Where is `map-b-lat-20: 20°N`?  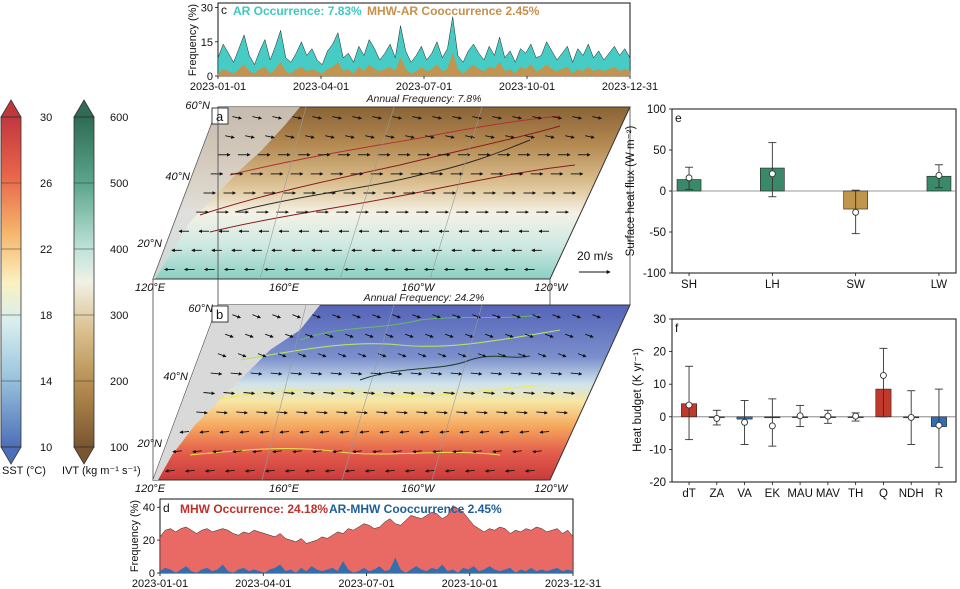
map-b-lat-20: 20°N is located at coordinates (149, 444).